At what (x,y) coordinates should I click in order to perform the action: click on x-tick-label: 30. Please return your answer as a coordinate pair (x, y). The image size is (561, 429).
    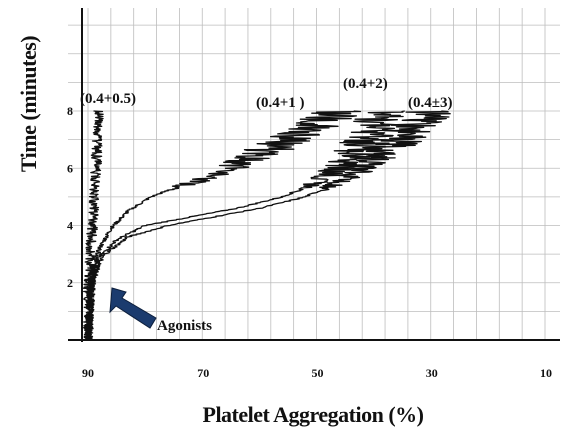
    Looking at the image, I should click on (432, 373).